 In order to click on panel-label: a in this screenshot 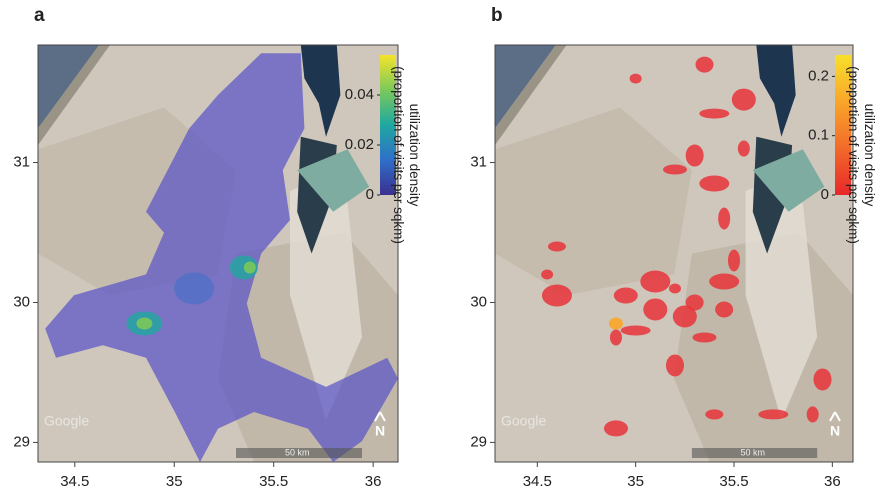, I will do `click(39, 15)`.